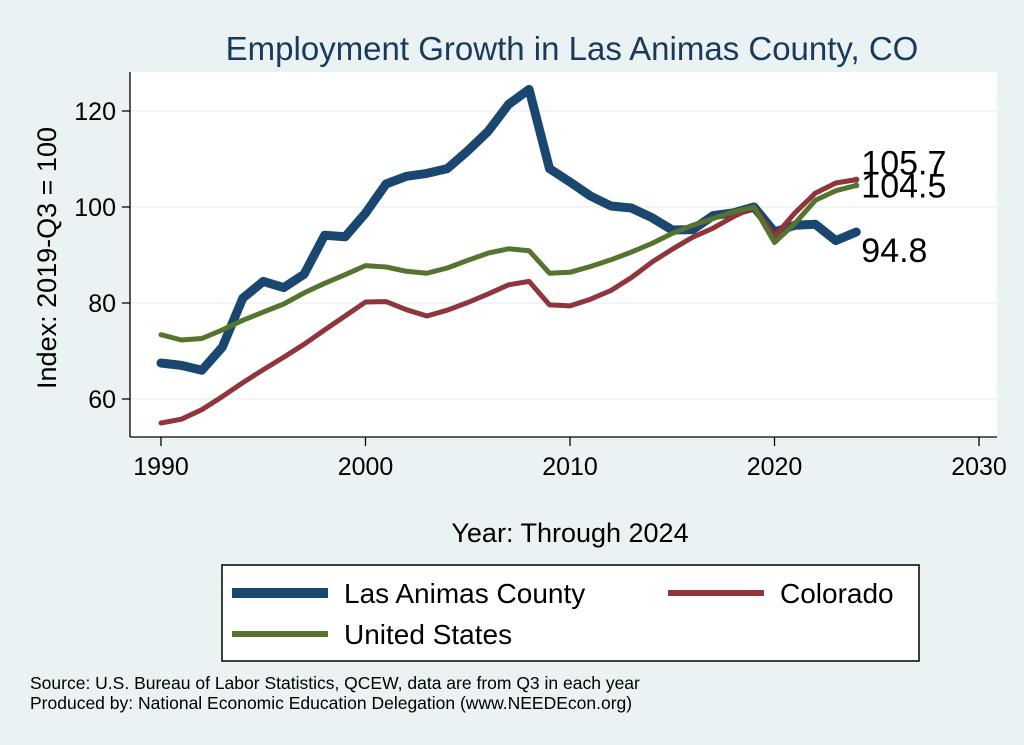  Describe the element at coordinates (102, 304) in the screenshot. I see `y-tick-label-80: 80` at that location.